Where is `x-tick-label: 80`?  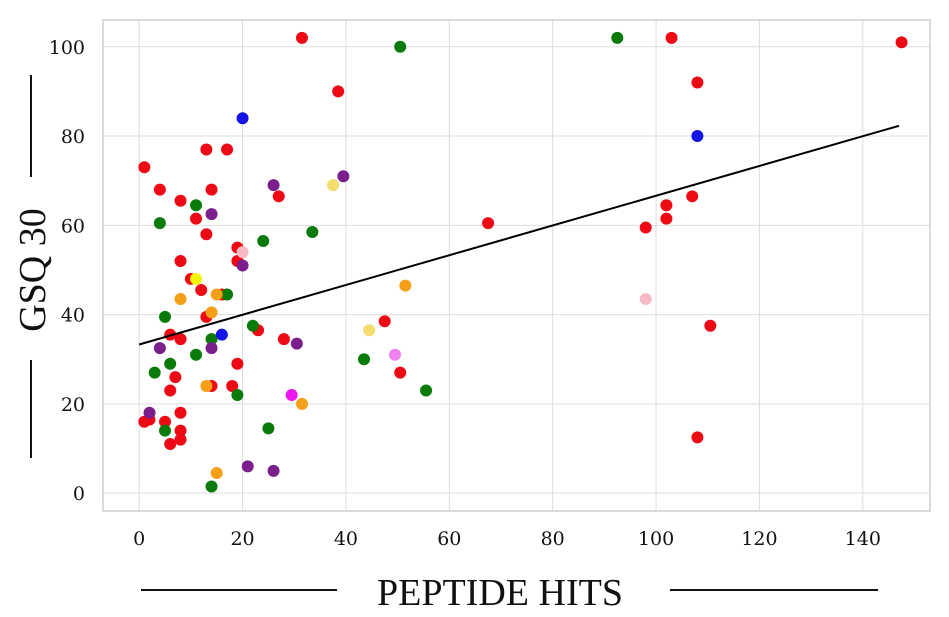 x-tick-label: 80 is located at coordinates (553, 539).